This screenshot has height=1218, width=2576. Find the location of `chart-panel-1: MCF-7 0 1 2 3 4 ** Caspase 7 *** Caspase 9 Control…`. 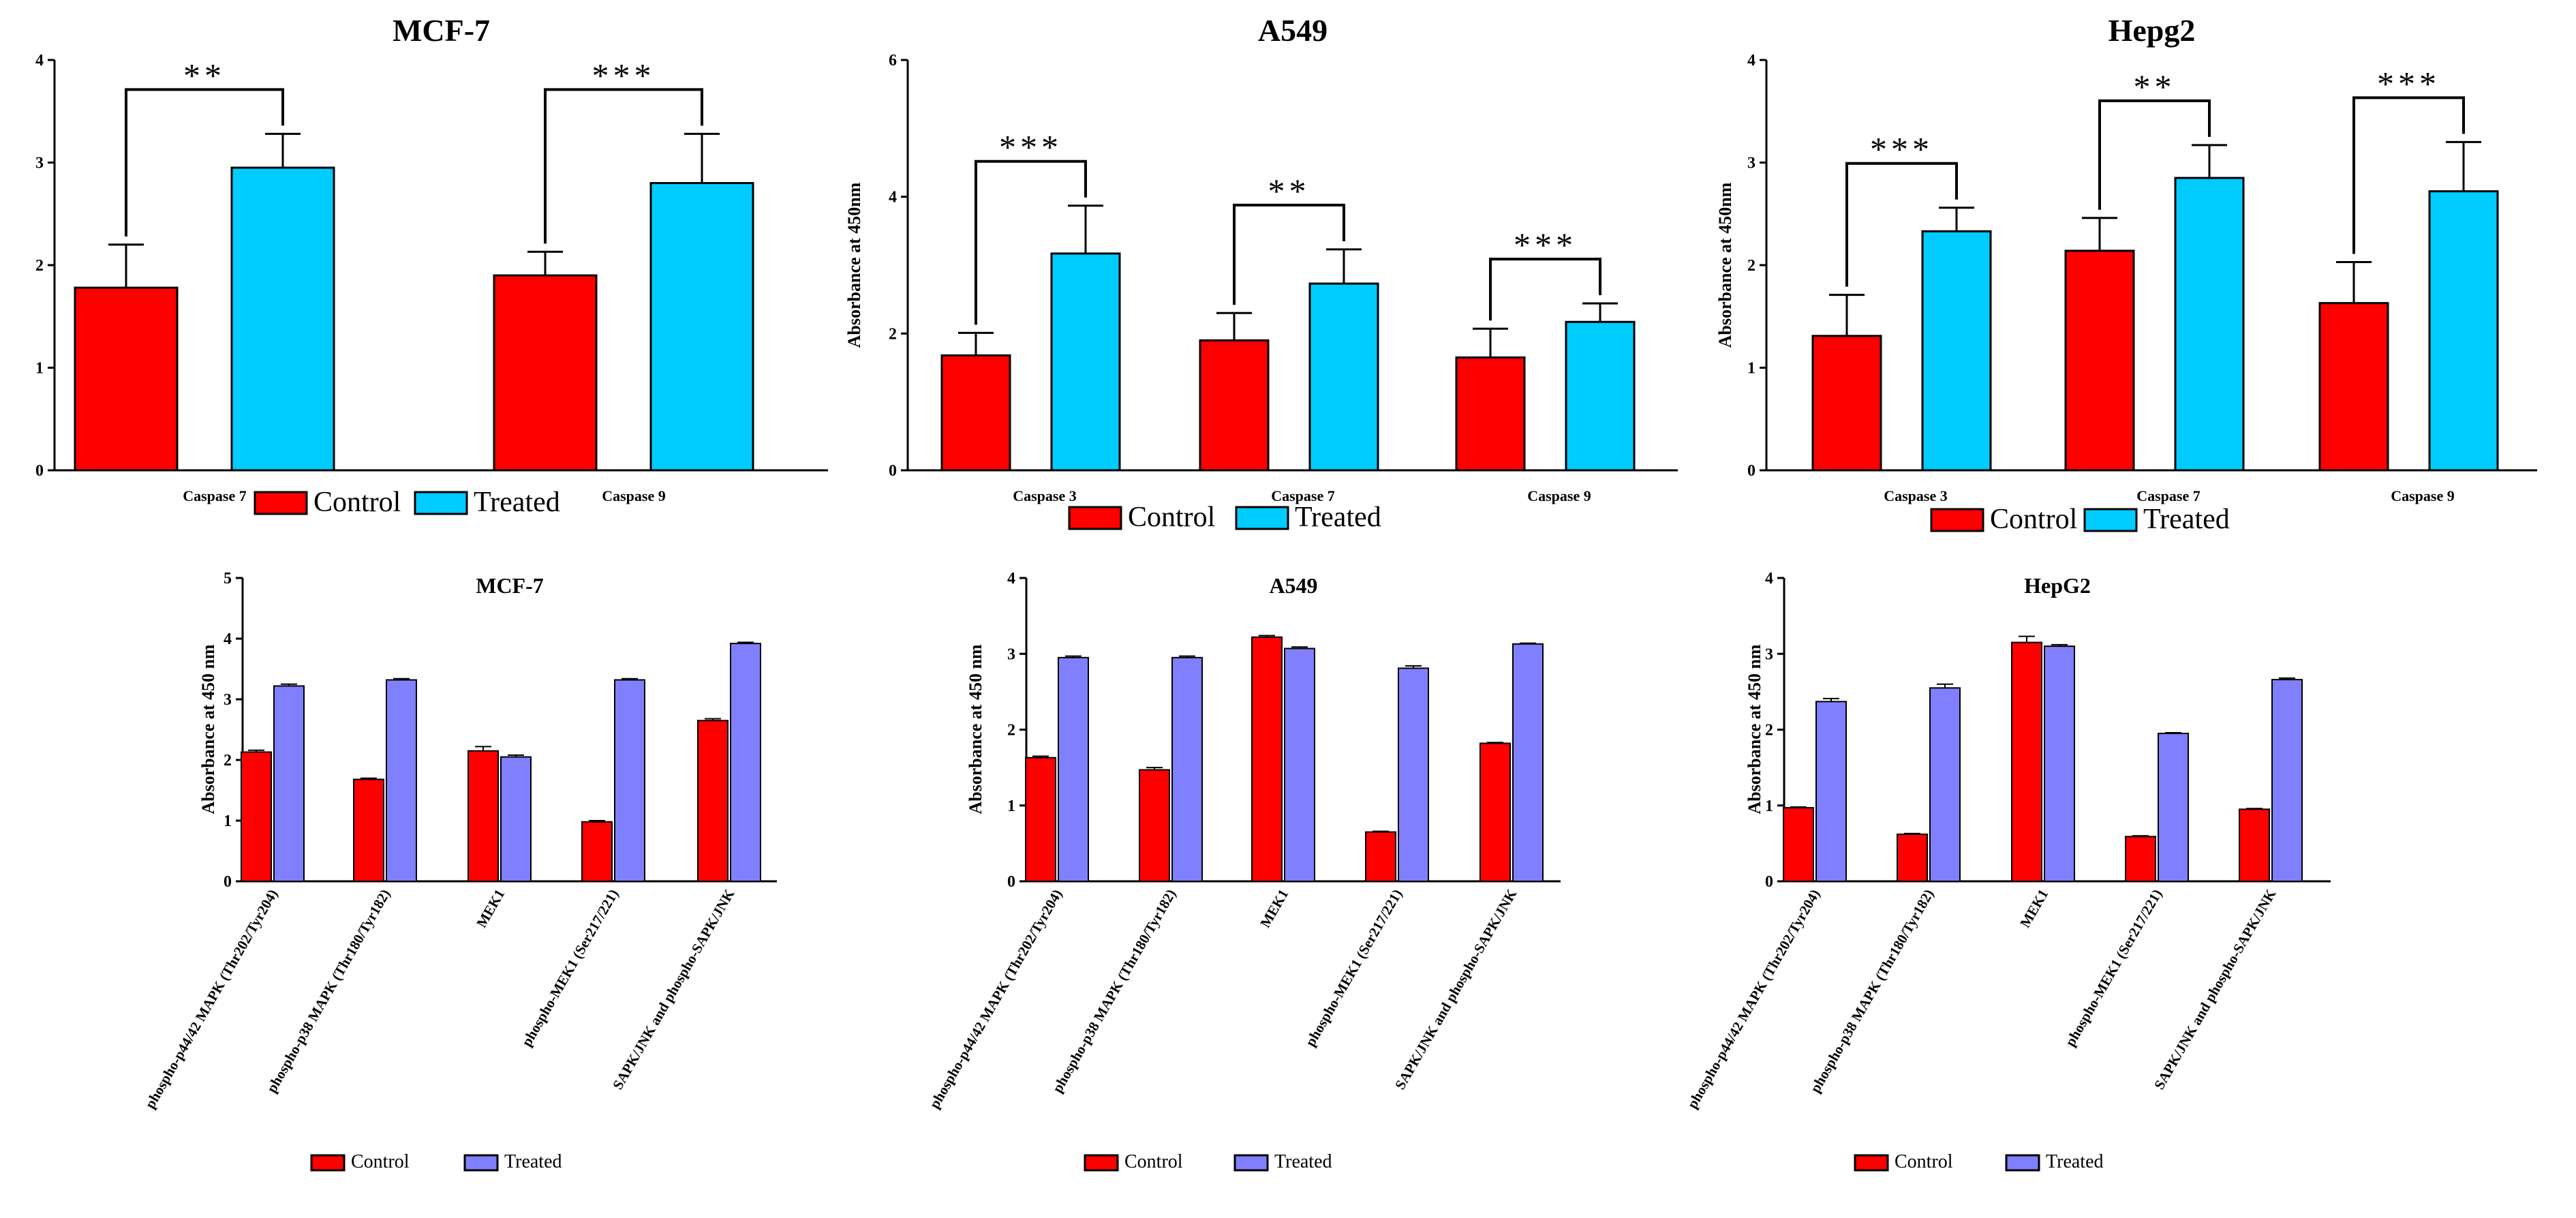

chart-panel-1: MCF-7 0 1 2 3 4 ** Caspase 7 *** Caspase 9 Control… is located at coordinates (431, 265).